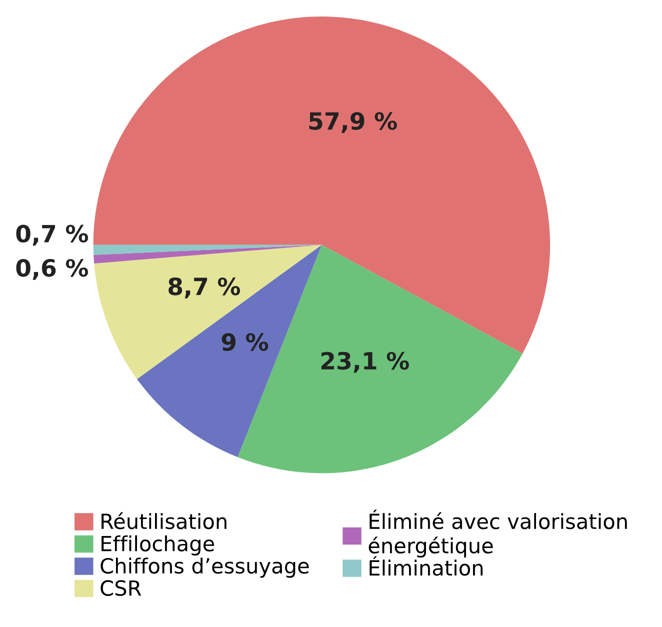 This screenshot has width=662, height=627. What do you see at coordinates (158, 545) in the screenshot?
I see `legend-label: Effilochage` at bounding box center [158, 545].